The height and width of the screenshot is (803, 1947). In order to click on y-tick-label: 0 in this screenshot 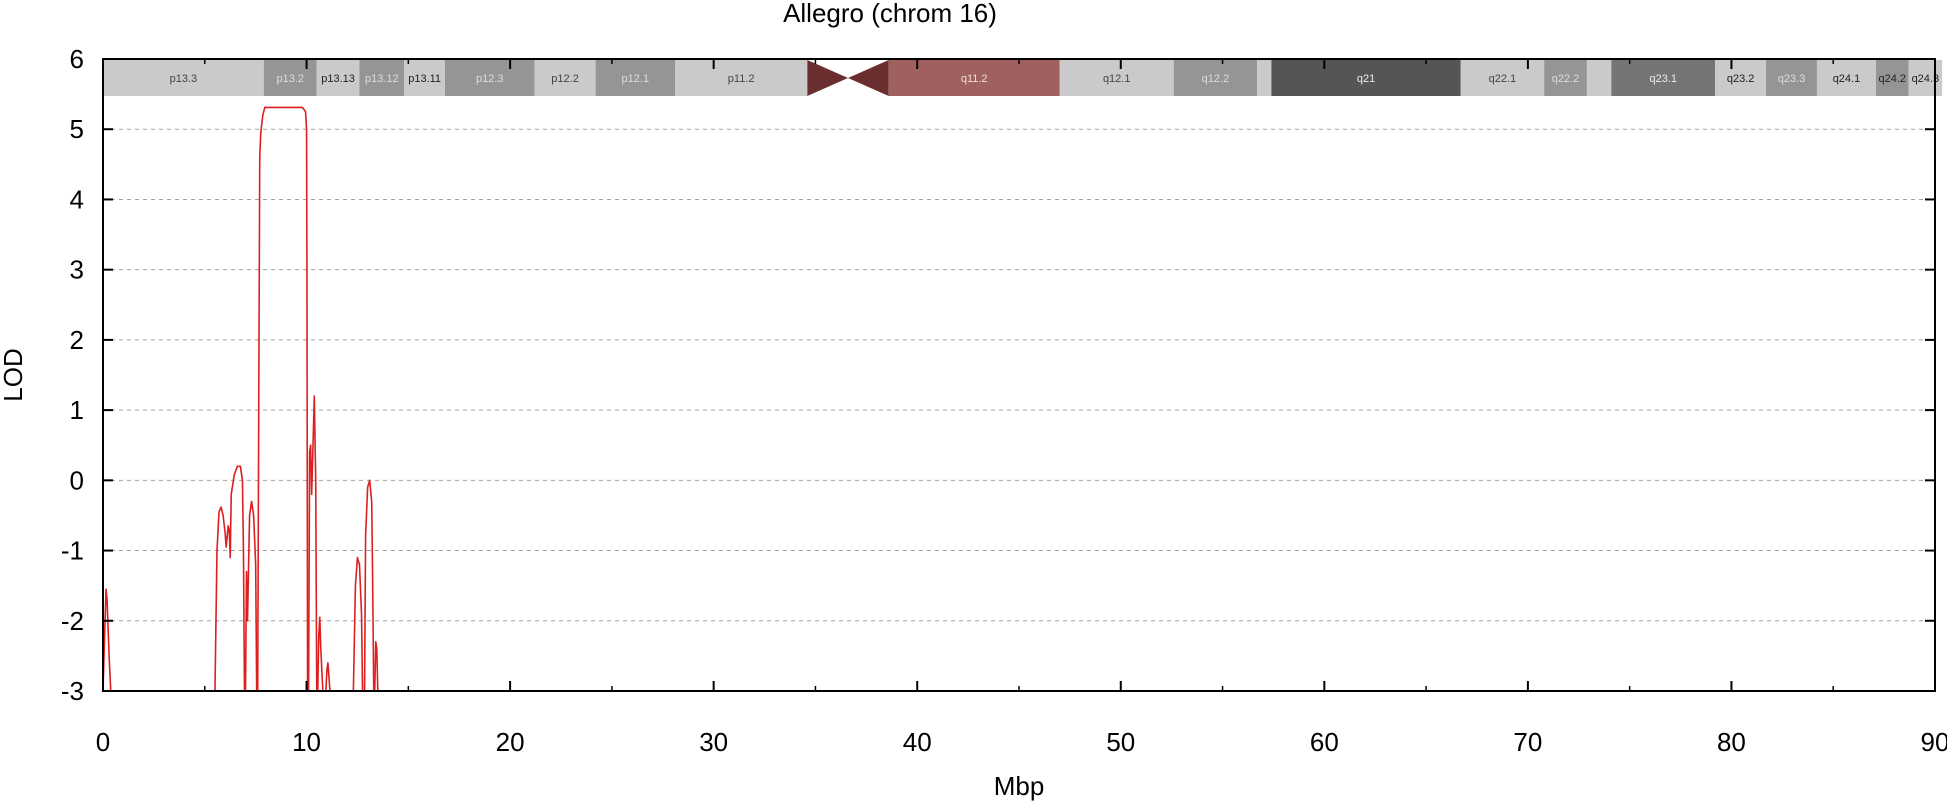, I will do `click(77, 480)`.